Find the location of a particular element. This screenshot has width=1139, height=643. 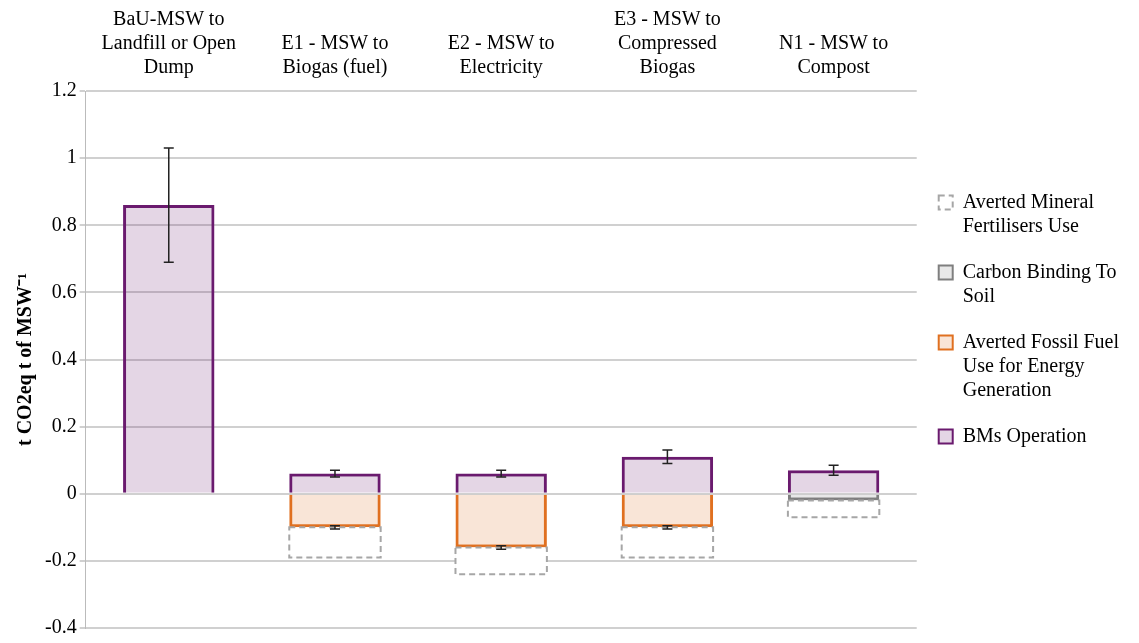

x-tick-label: N1 - MSW to Compost is located at coordinates (834, 55).